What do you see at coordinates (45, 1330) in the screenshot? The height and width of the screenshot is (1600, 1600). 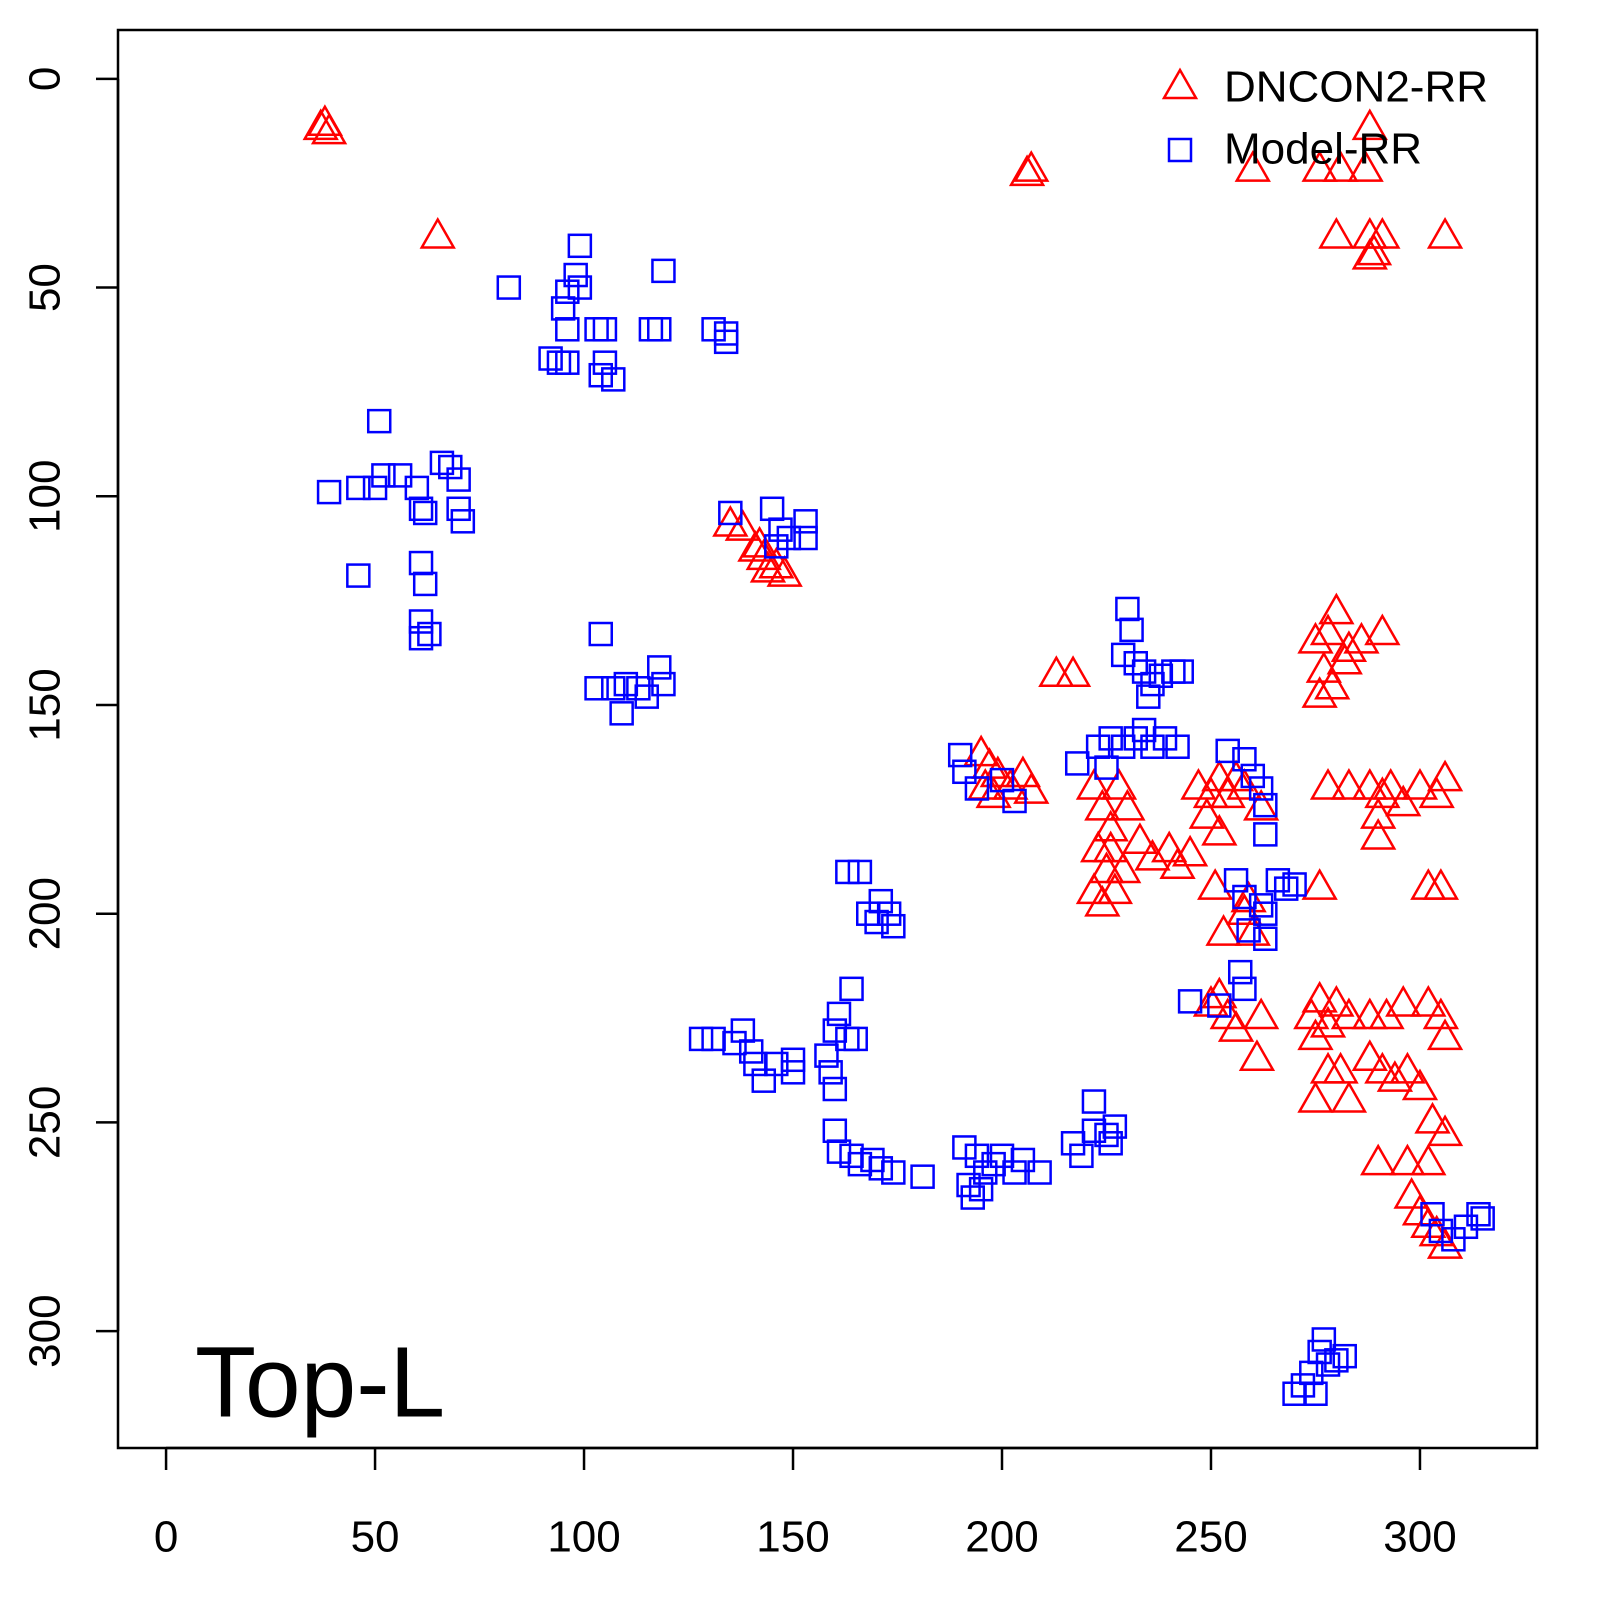 I see `y-tick-label: 300` at bounding box center [45, 1330].